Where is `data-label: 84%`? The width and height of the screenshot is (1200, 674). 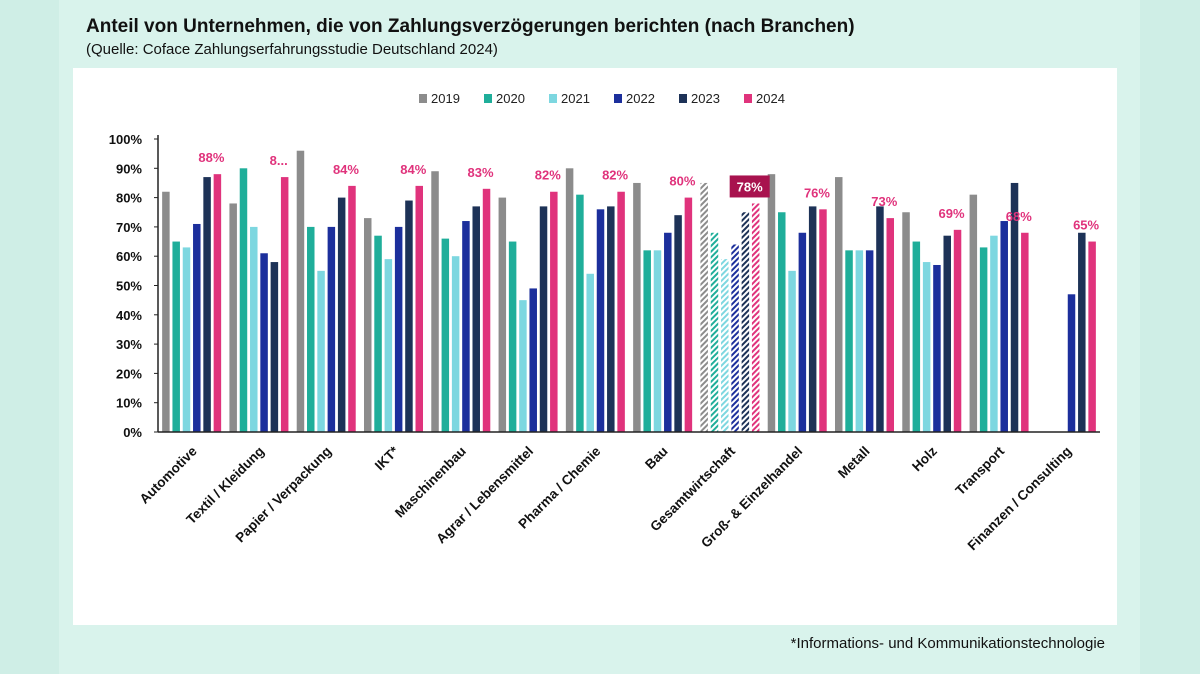
data-label: 84% is located at coordinates (413, 169).